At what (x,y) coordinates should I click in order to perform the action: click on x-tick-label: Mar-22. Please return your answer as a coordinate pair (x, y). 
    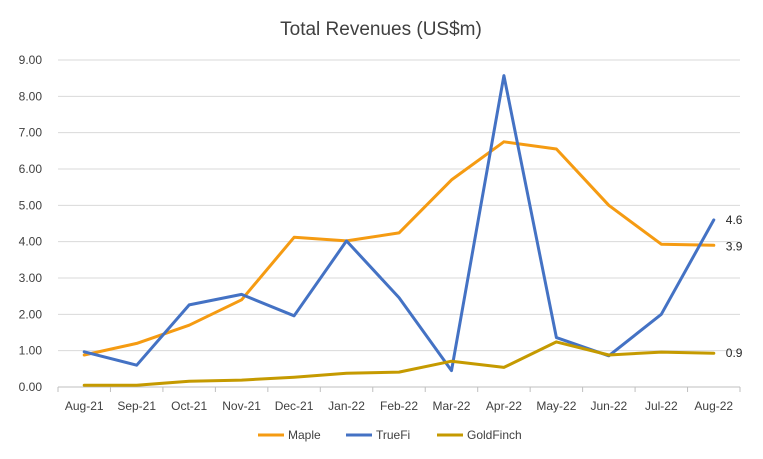
    Looking at the image, I should click on (451, 406).